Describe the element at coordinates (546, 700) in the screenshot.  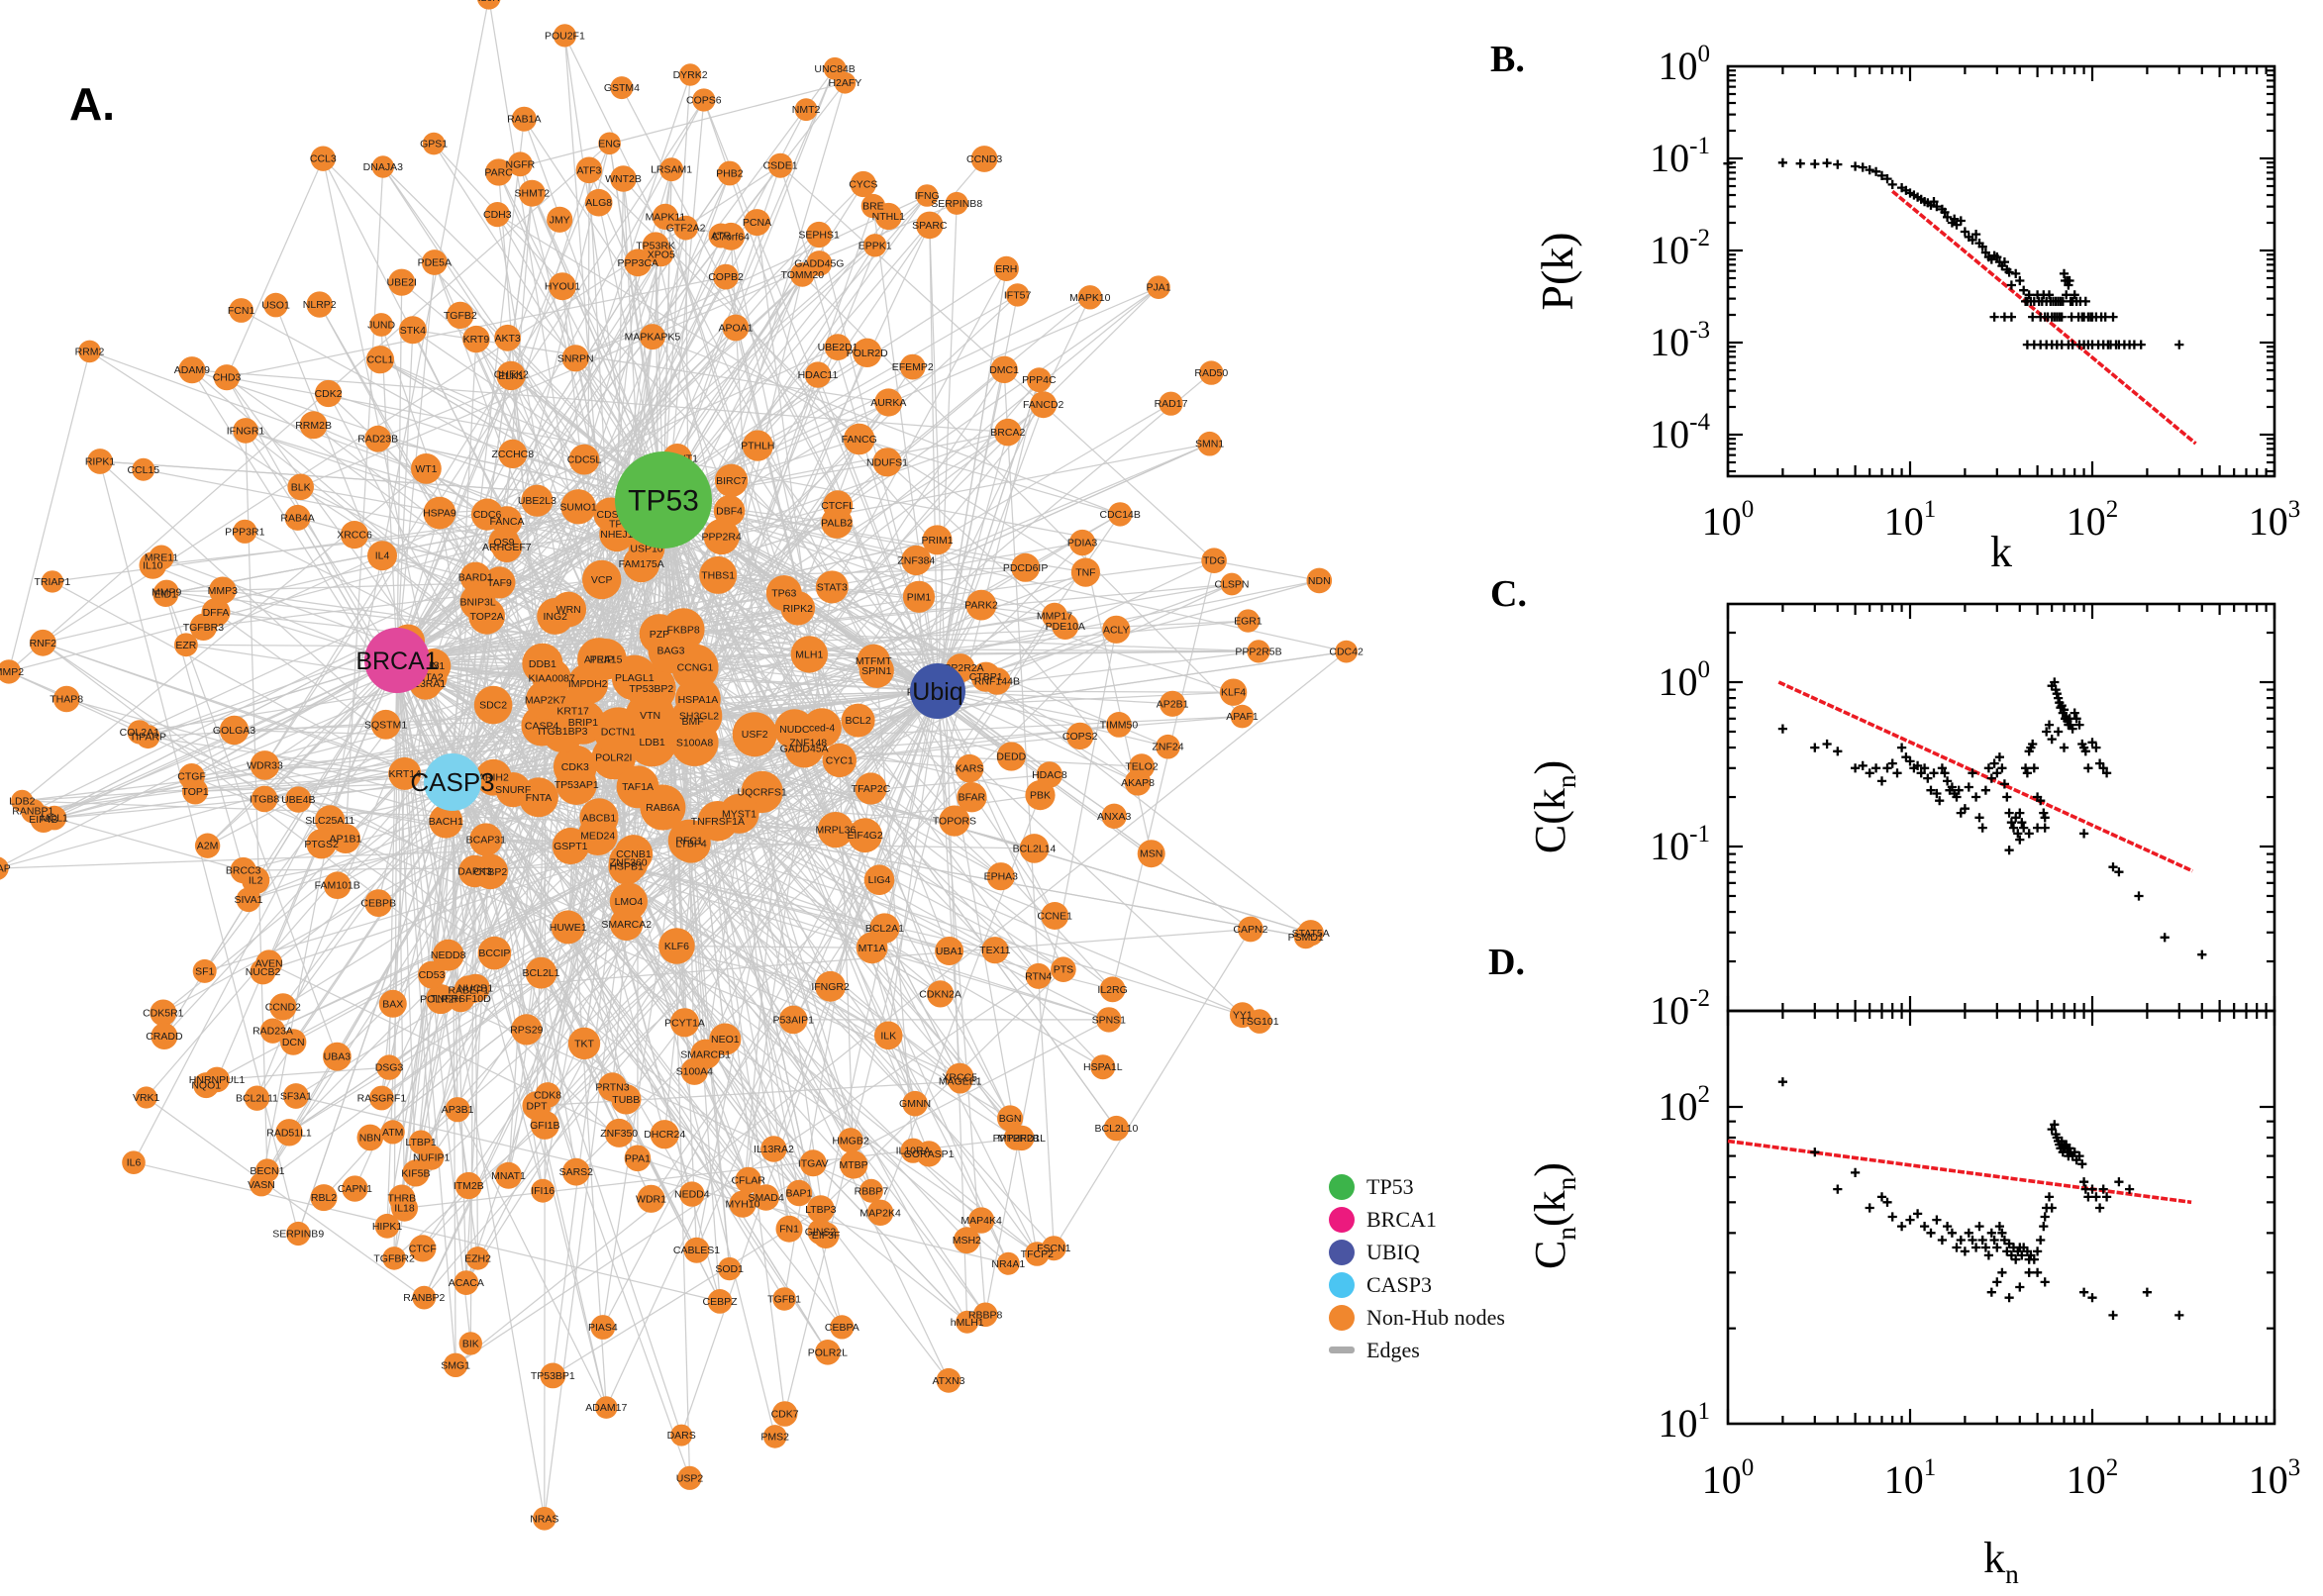
I see `network-node-label: MAP2K7` at that location.